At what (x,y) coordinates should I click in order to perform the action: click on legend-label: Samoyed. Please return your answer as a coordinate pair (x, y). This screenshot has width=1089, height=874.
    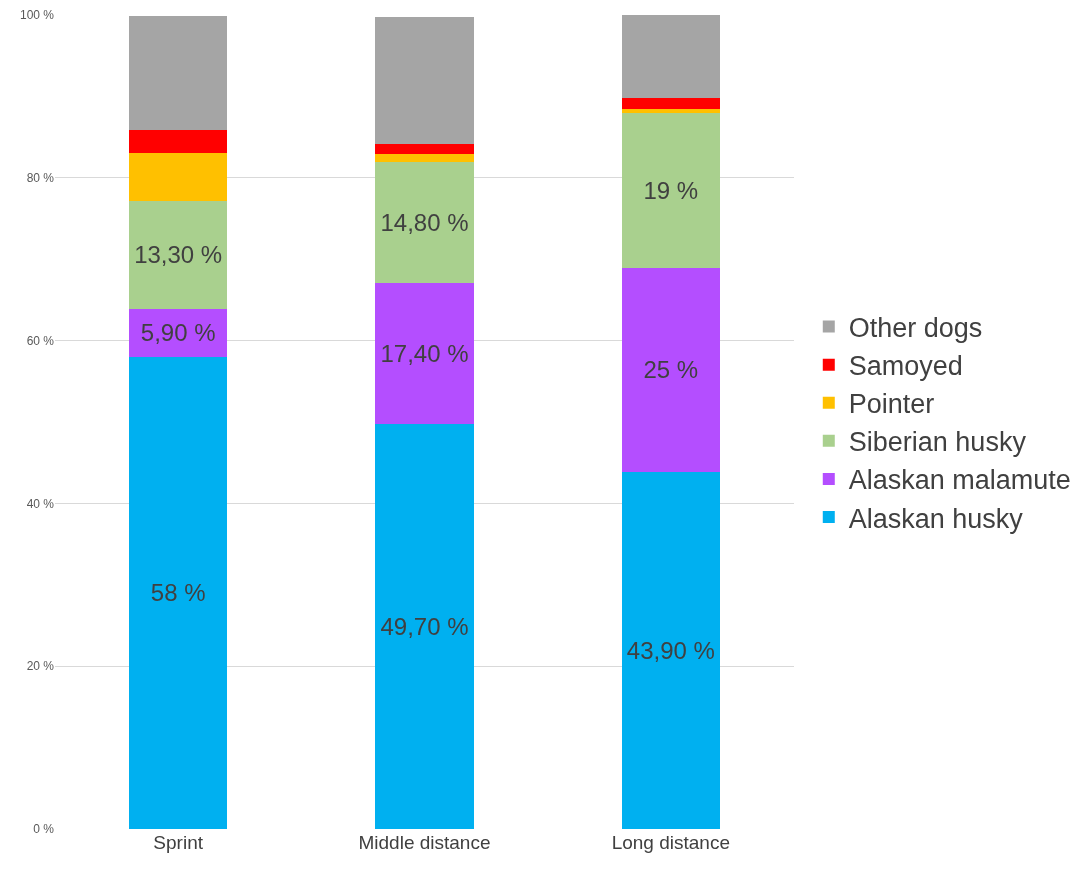
    Looking at the image, I should click on (905, 366).